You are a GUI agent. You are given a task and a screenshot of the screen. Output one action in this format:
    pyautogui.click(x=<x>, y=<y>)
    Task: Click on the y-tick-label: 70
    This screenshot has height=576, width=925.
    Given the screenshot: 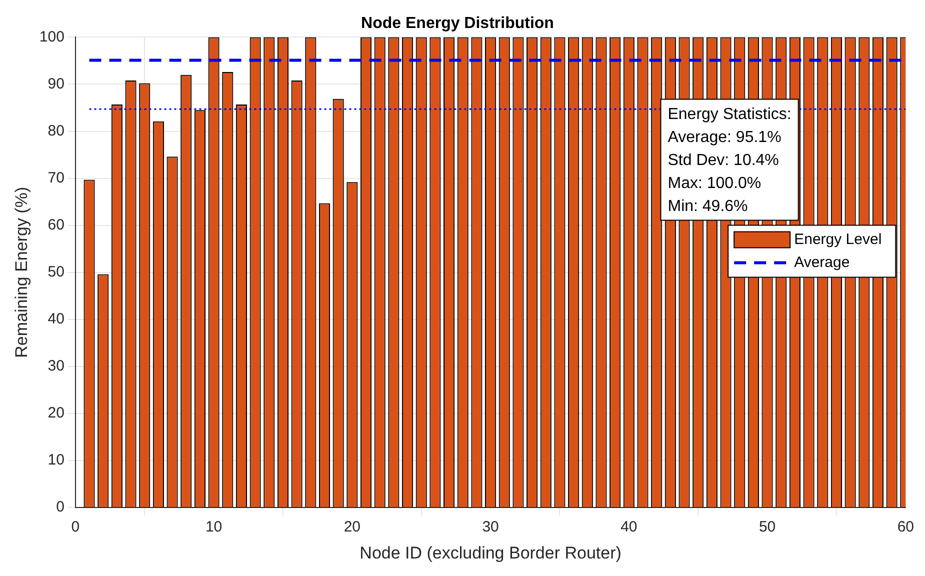 What is the action you would take?
    pyautogui.click(x=56, y=177)
    